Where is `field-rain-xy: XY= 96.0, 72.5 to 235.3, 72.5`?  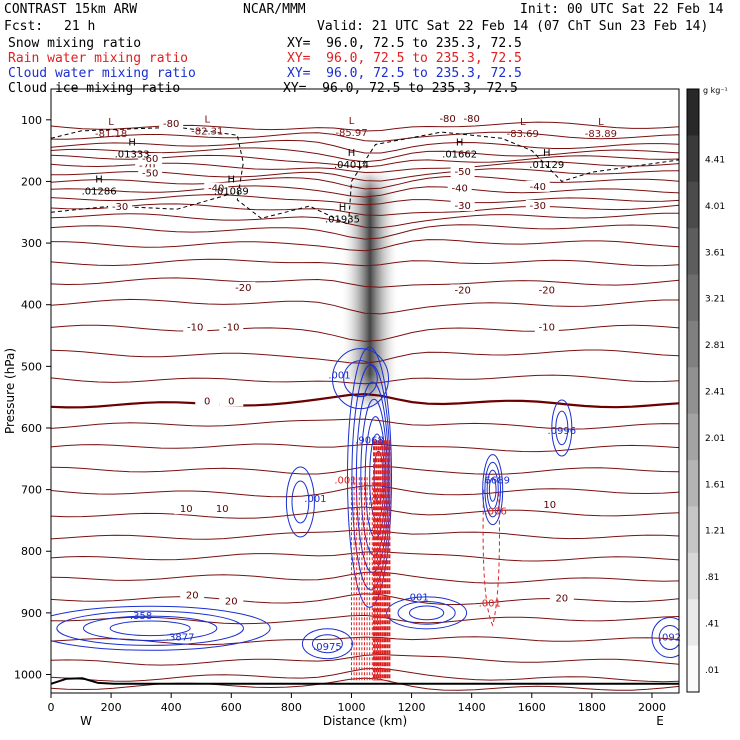
field-rain-xy: XY= 96.0, 72.5 to 235.3, 72.5 is located at coordinates (404, 58).